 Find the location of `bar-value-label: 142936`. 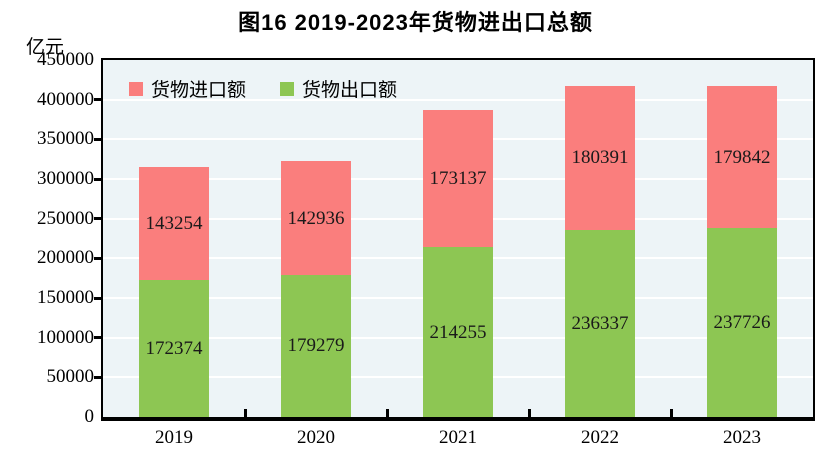

bar-value-label: 142936 is located at coordinates (316, 218).